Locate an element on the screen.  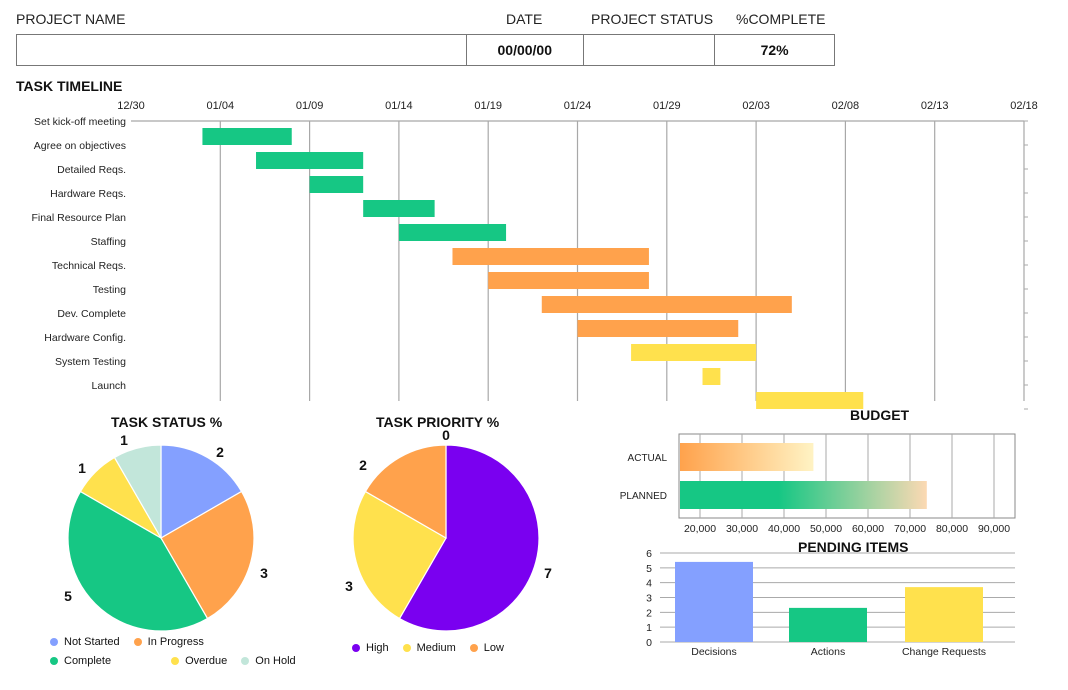
gantt-tick-label: 01/14 is located at coordinates (399, 106).